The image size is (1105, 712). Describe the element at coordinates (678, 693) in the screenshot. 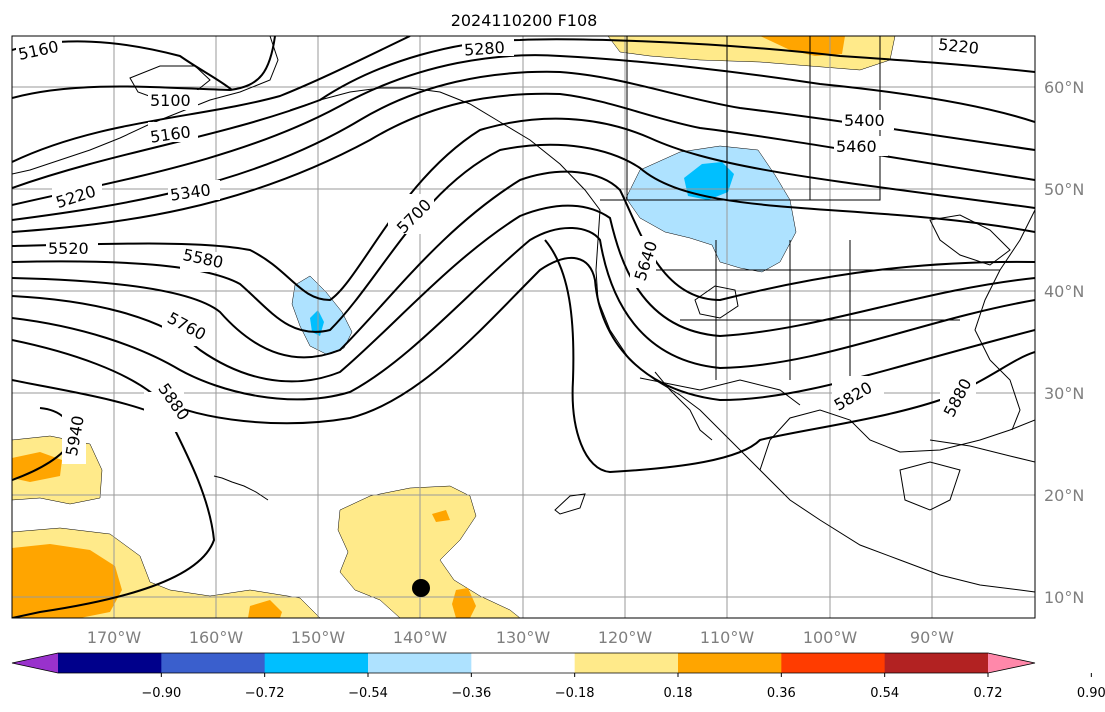

I see `colorbar-tick-label: 0.18` at that location.